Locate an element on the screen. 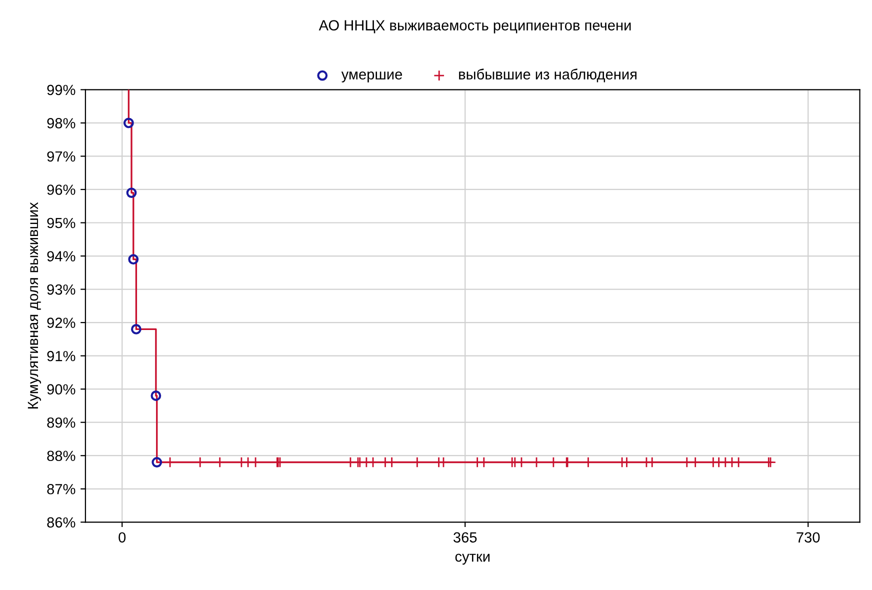 Image resolution: width=872 pixels, height=590 pixels. y-tick-label: 99% is located at coordinates (61, 90).